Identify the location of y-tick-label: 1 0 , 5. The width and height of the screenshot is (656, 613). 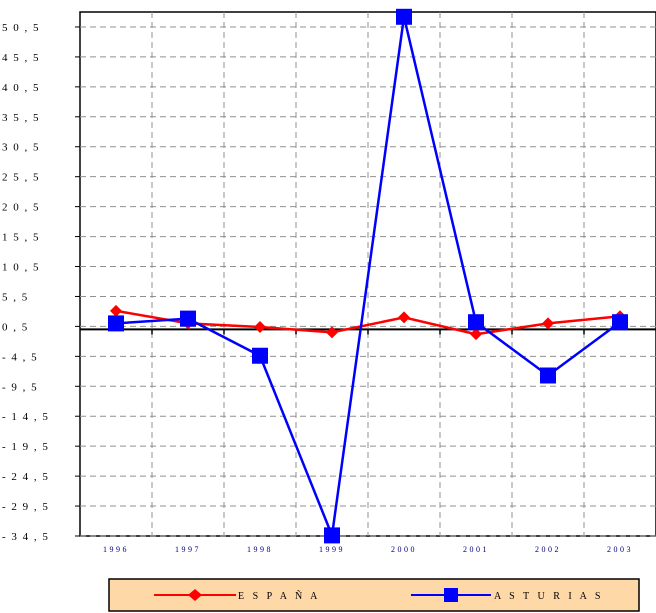
(21, 268).